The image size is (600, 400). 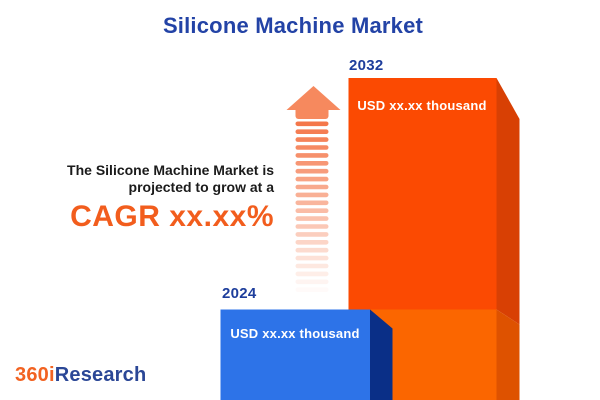 I want to click on arrow-stripes, so click(x=312, y=206).